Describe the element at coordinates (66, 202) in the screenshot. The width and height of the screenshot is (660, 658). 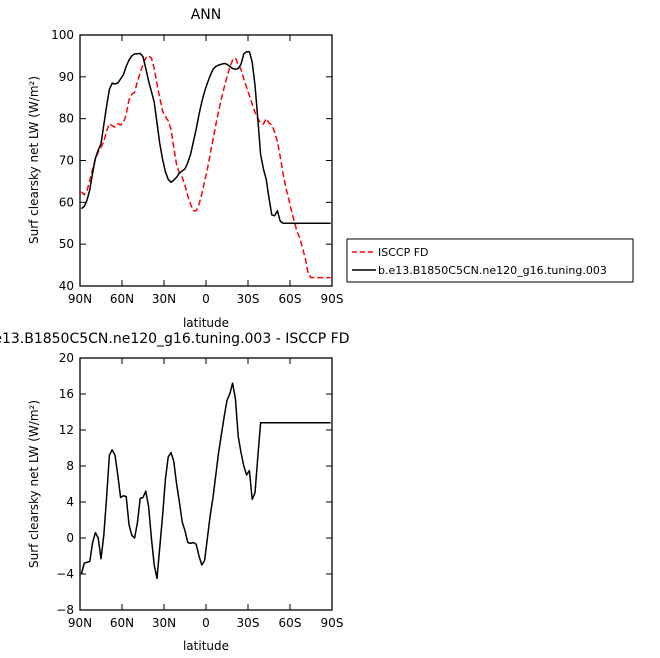
I see `top-y-tick-label: 60` at that location.